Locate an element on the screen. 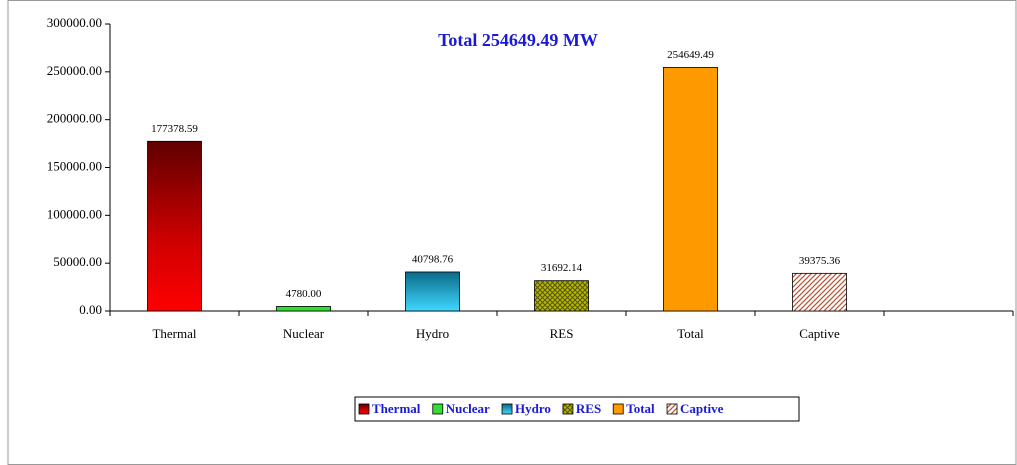 This screenshot has height=465, width=1017. legend-label: Nuclear is located at coordinates (468, 408).